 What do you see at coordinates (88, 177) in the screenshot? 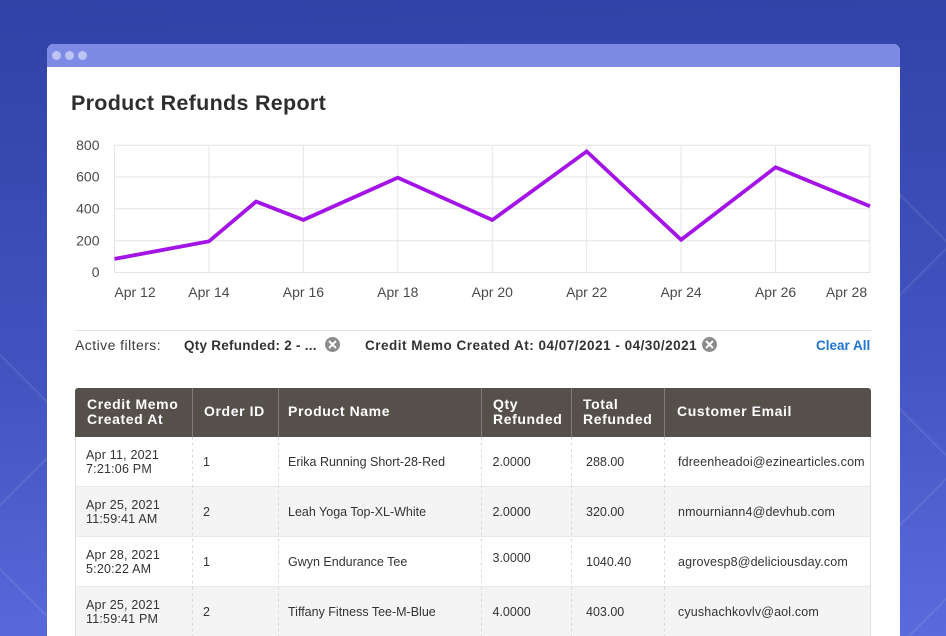
I see `svg-text: 600` at bounding box center [88, 177].